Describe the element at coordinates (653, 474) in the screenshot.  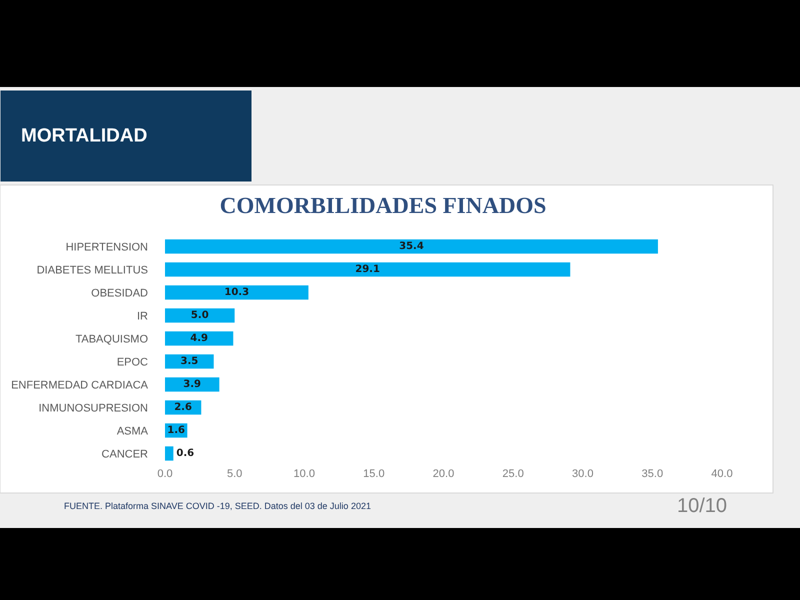
I see `x-tick-label: 35.0` at that location.